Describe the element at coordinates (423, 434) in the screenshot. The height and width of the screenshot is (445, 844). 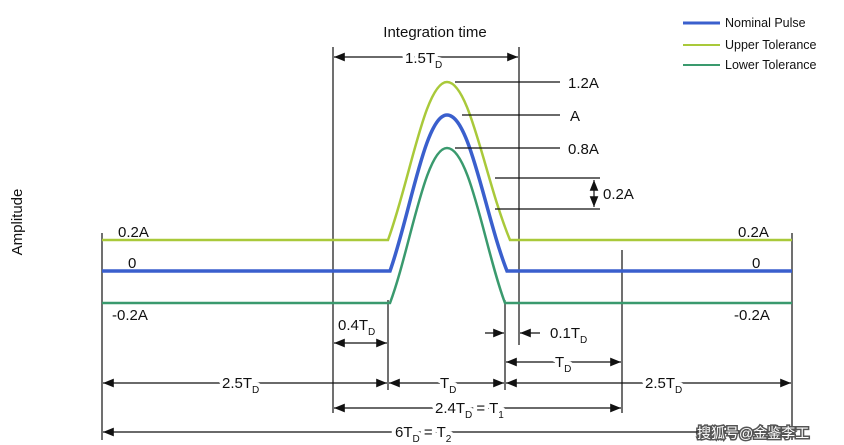
I see `time-label: 6TD = T2` at that location.